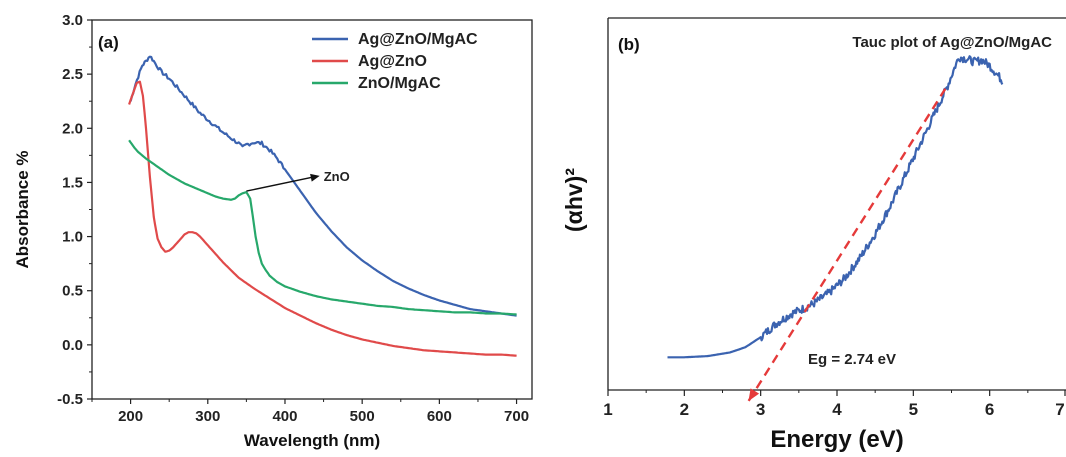 This screenshot has height=457, width=1066. What do you see at coordinates (312, 440) in the screenshot?
I see `x-axis-title-a: Wavelength (nm)` at bounding box center [312, 440].